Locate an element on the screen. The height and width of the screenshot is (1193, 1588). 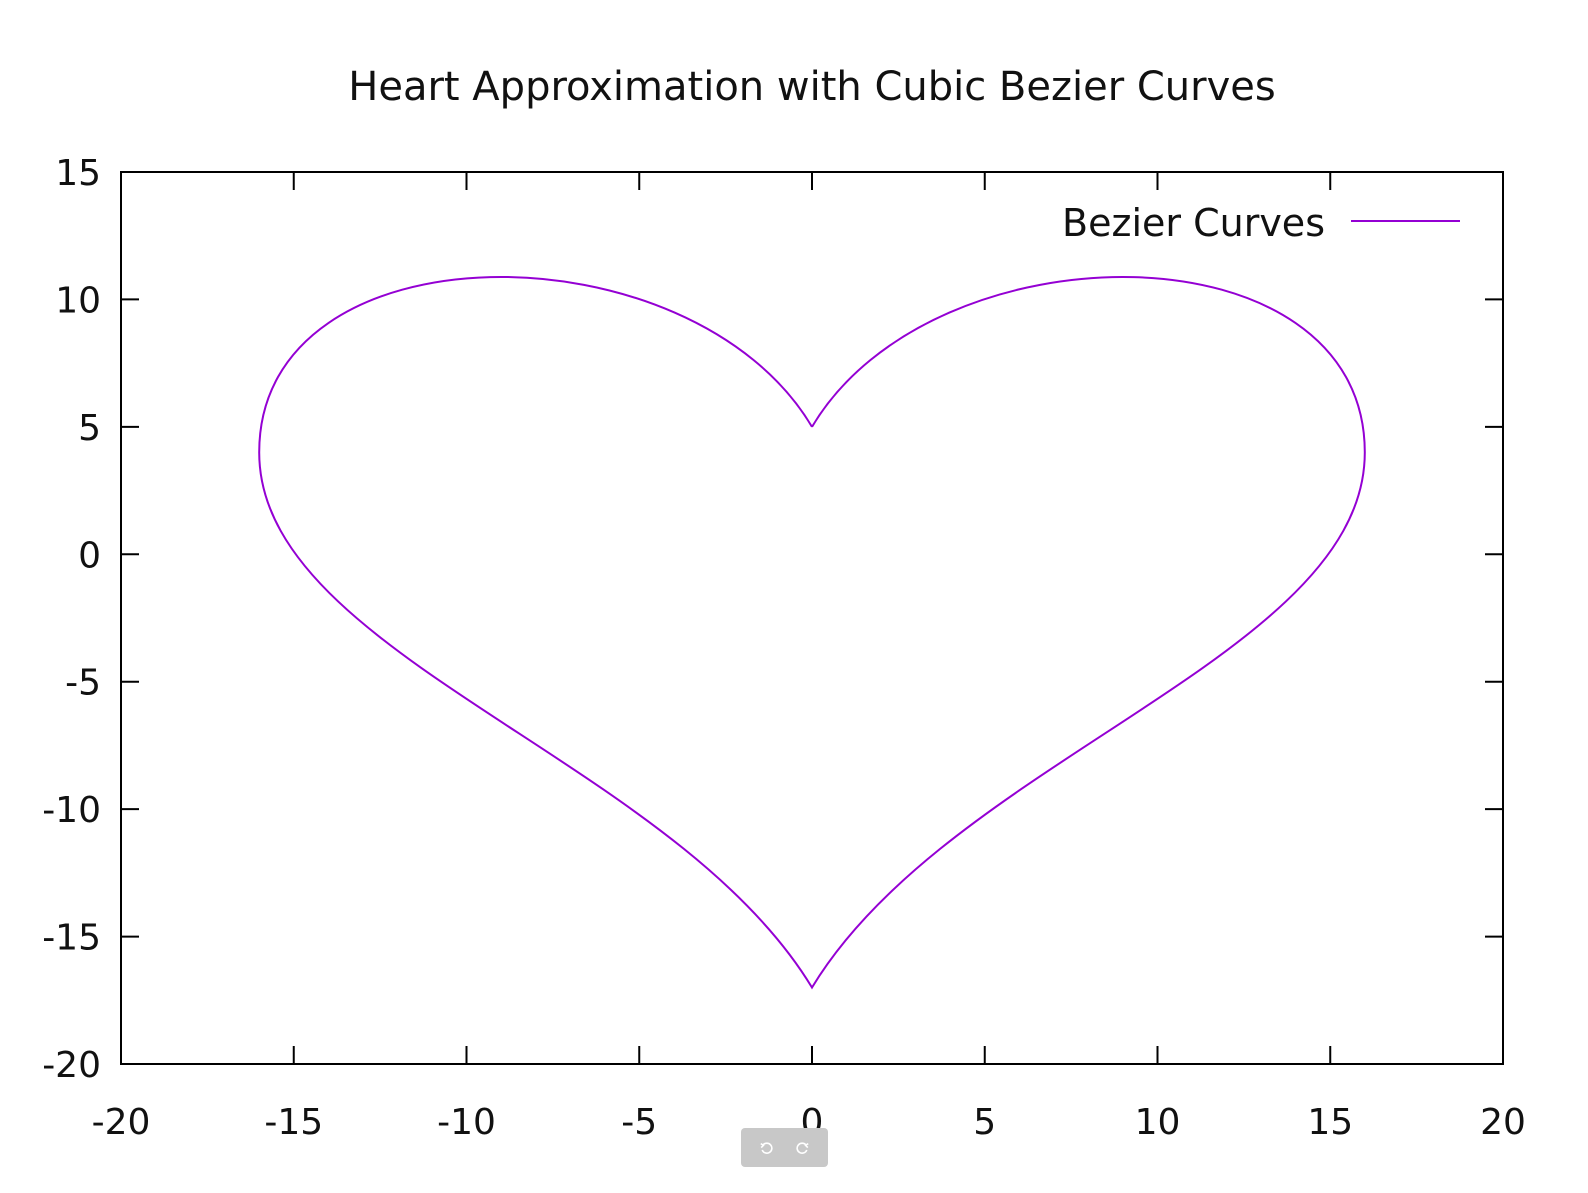
x-tick-label: 15 is located at coordinates (1330, 1122).